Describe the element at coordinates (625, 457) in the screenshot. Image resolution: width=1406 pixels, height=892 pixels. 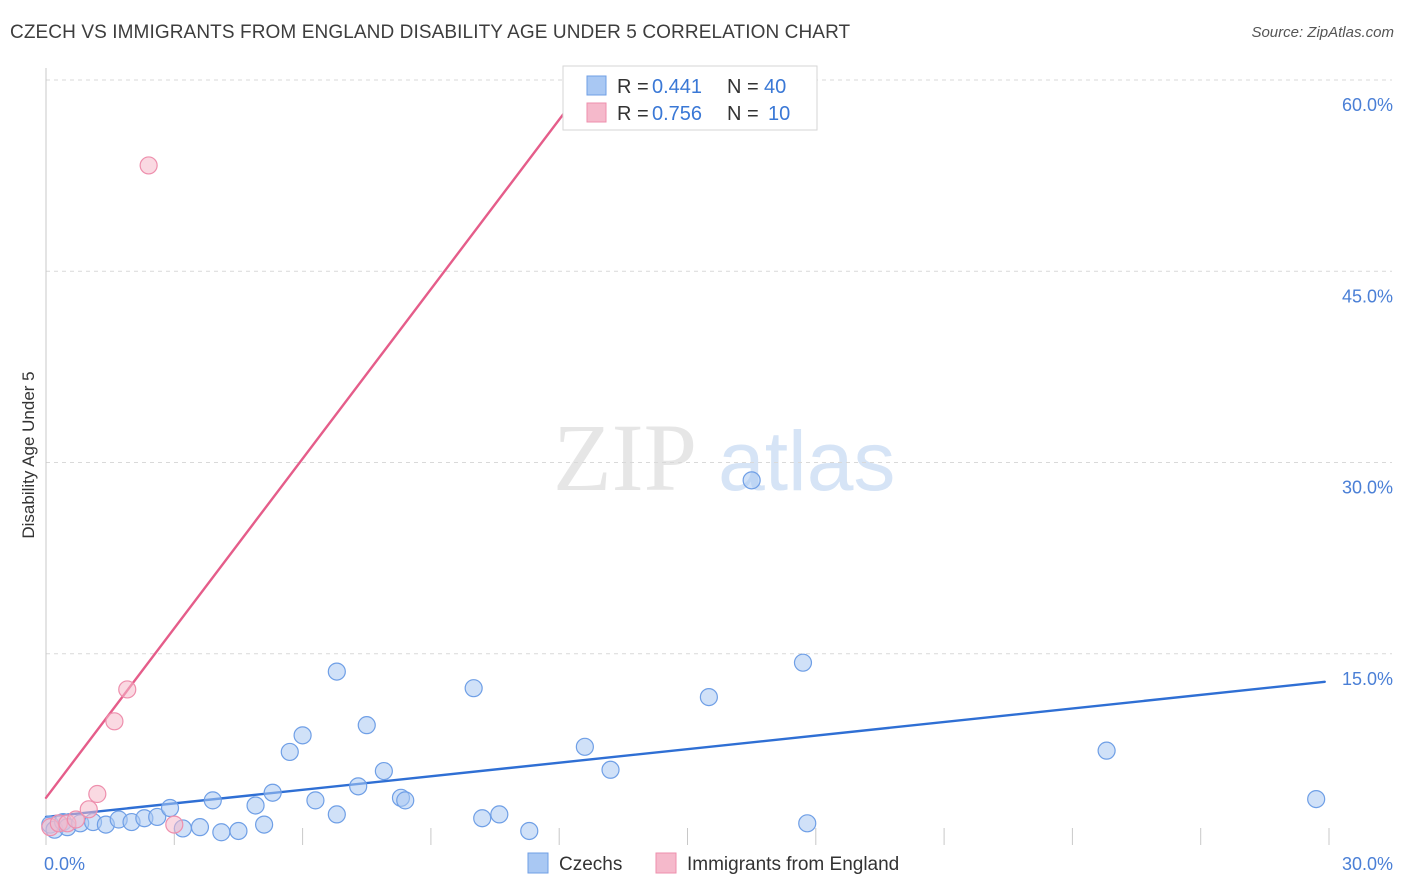
I see `watermark-zip: ZIP` at that location.